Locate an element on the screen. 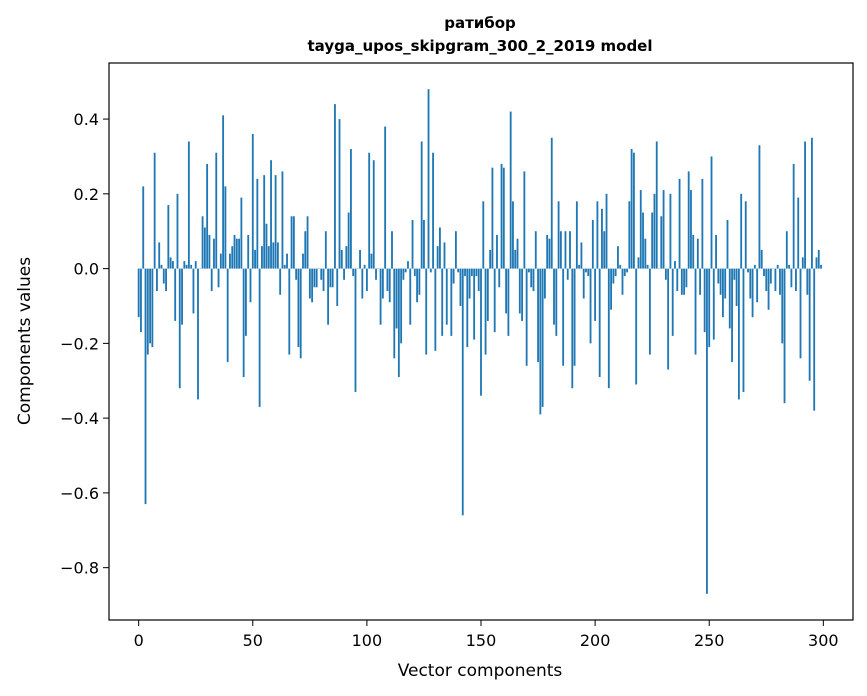  x-tick-label: 100 is located at coordinates (367, 640).